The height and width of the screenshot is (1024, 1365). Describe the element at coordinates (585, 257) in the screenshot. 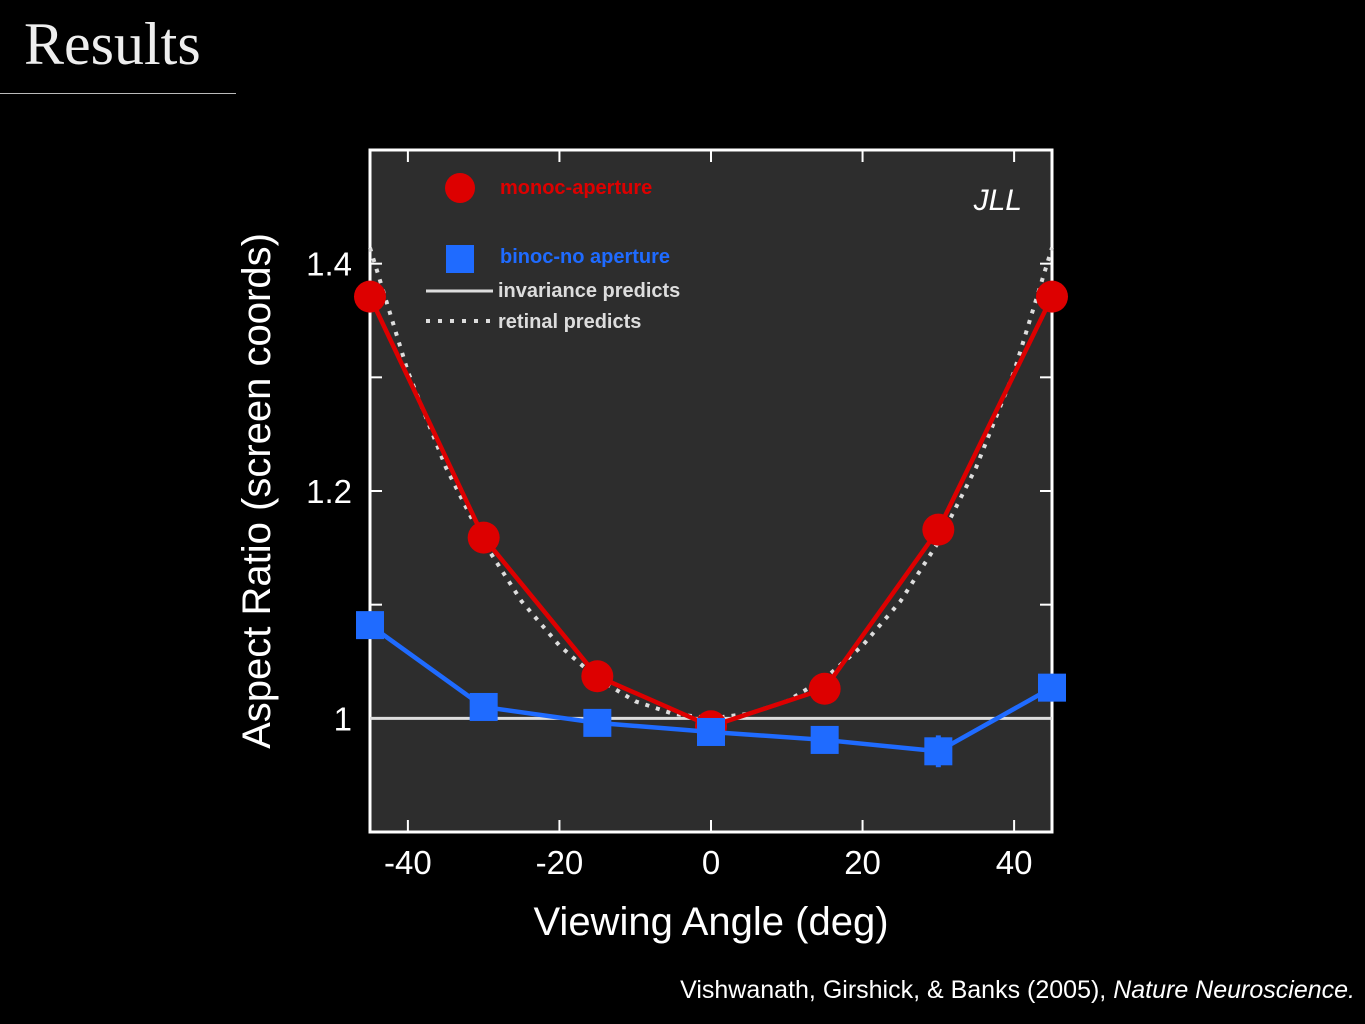

I see `legend-label: binoc-no aperture` at that location.